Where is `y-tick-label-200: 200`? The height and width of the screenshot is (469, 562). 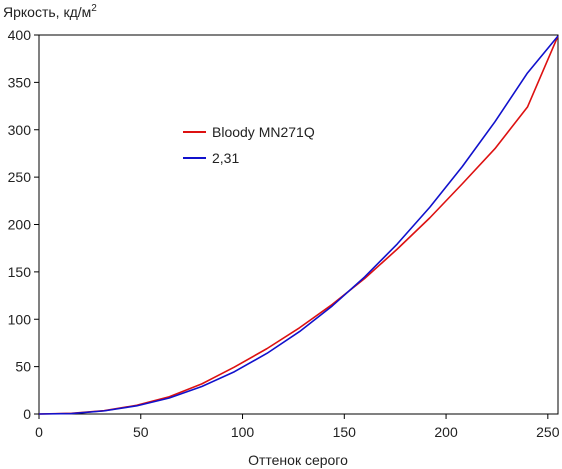 y-tick-label-200: 200 is located at coordinates (20, 225).